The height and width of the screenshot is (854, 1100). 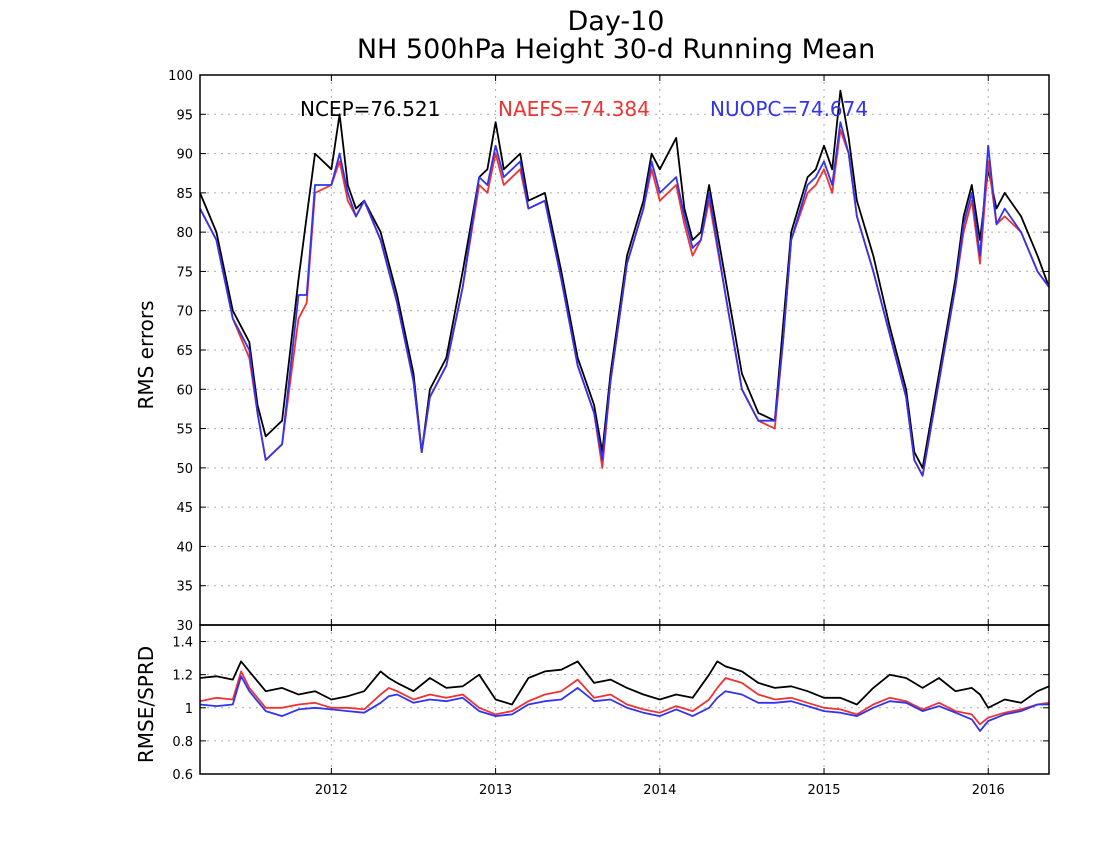 What do you see at coordinates (184, 587) in the screenshot?
I see `upper-ytick-label: 35` at bounding box center [184, 587].